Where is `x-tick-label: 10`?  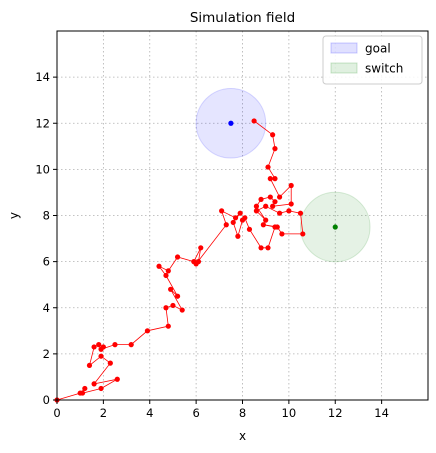 x-tick-label: 10 is located at coordinates (289, 413).